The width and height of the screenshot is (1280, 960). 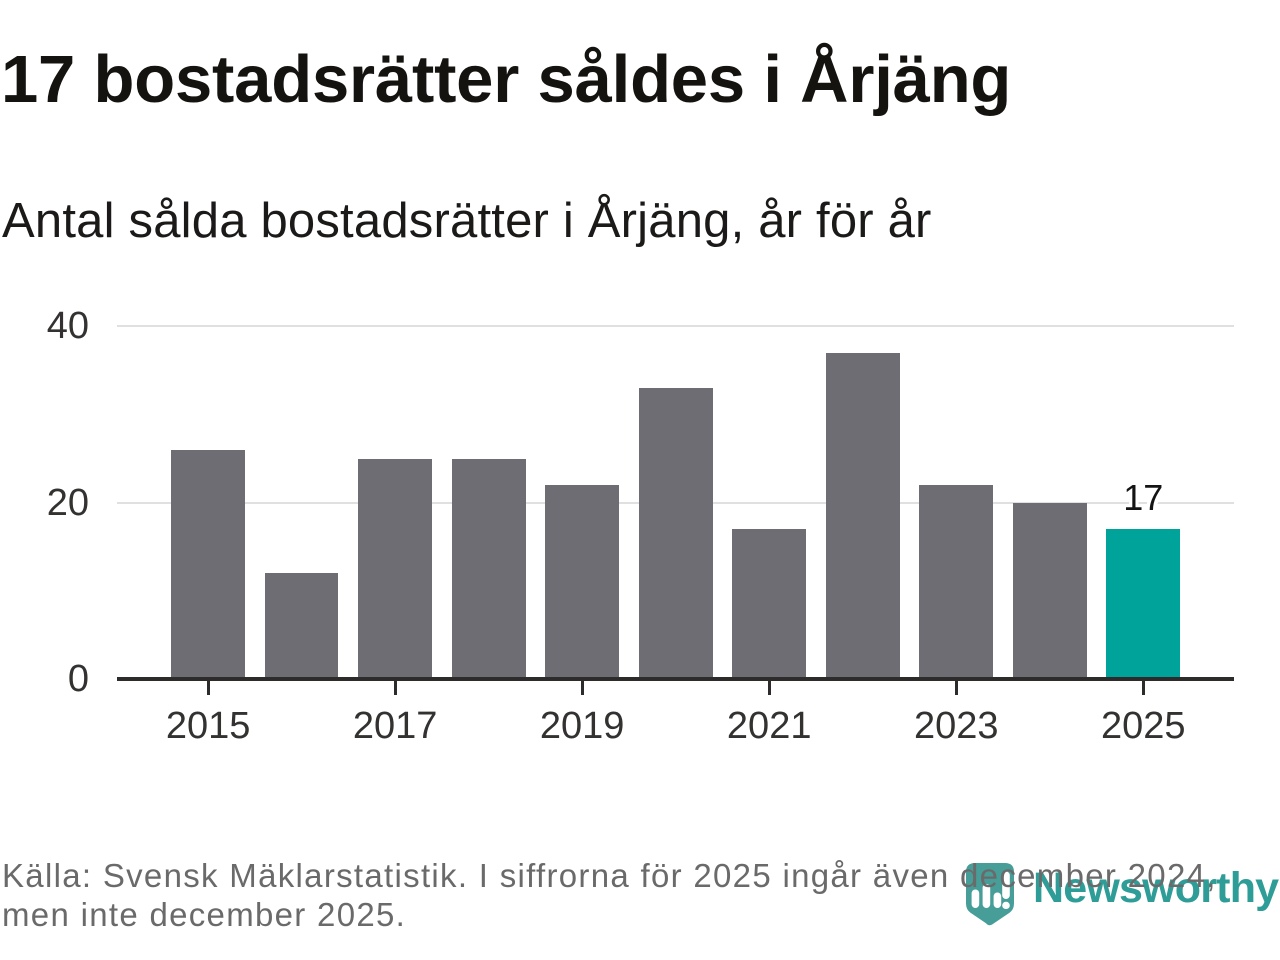 I want to click on y-axis-label-0: 0, so click(x=78, y=679).